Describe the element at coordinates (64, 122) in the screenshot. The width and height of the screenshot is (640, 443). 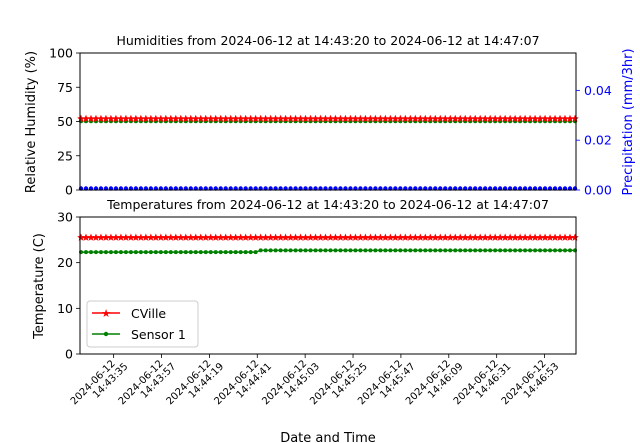
I see `humidity-y-ticks: 0 25 50 75 100` at that location.